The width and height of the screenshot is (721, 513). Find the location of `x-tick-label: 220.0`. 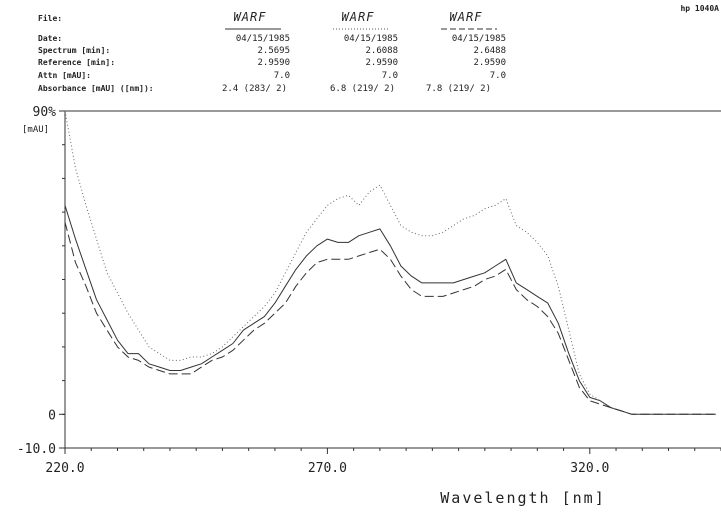

x-tick-label: 220.0 is located at coordinates (64, 468).